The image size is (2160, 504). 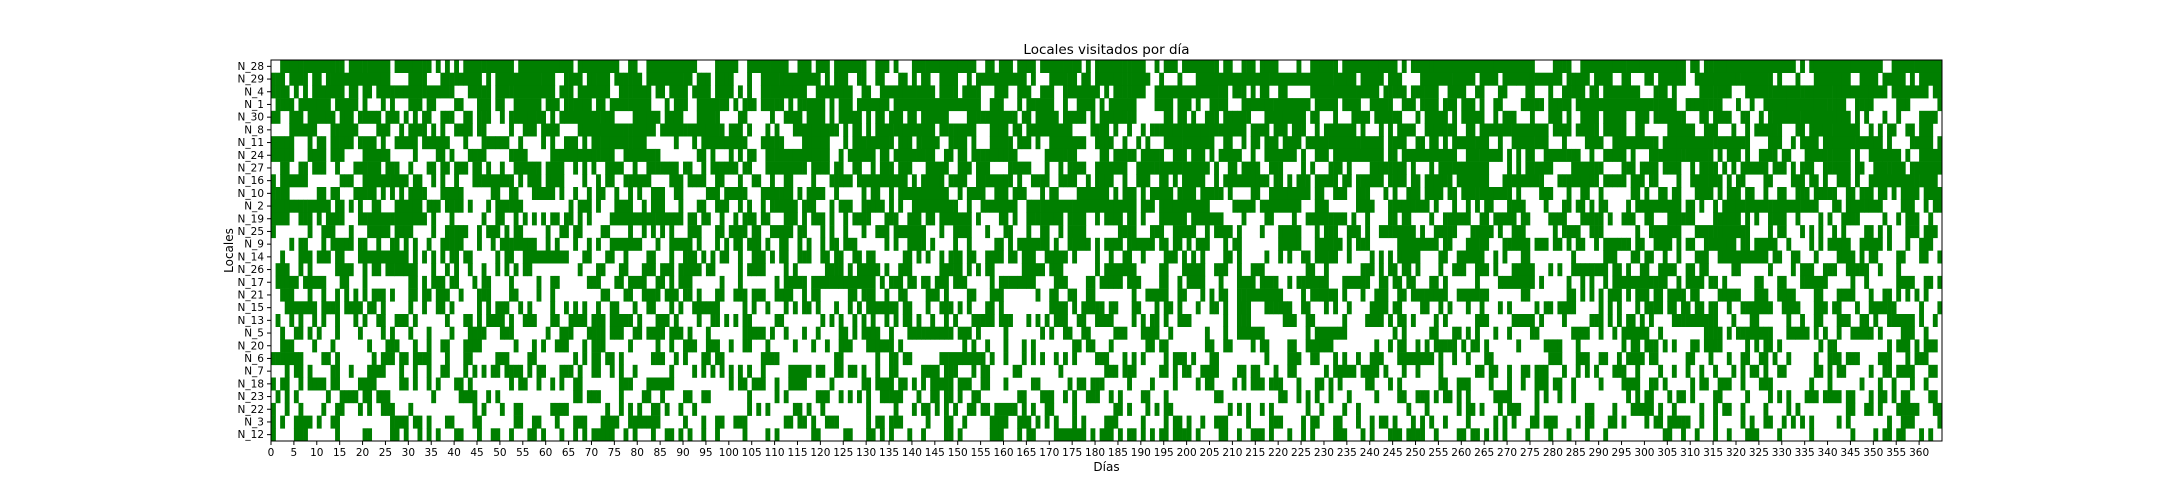 What do you see at coordinates (1095, 453) in the screenshot?
I see `x-tick-label: 180` at bounding box center [1095, 453].